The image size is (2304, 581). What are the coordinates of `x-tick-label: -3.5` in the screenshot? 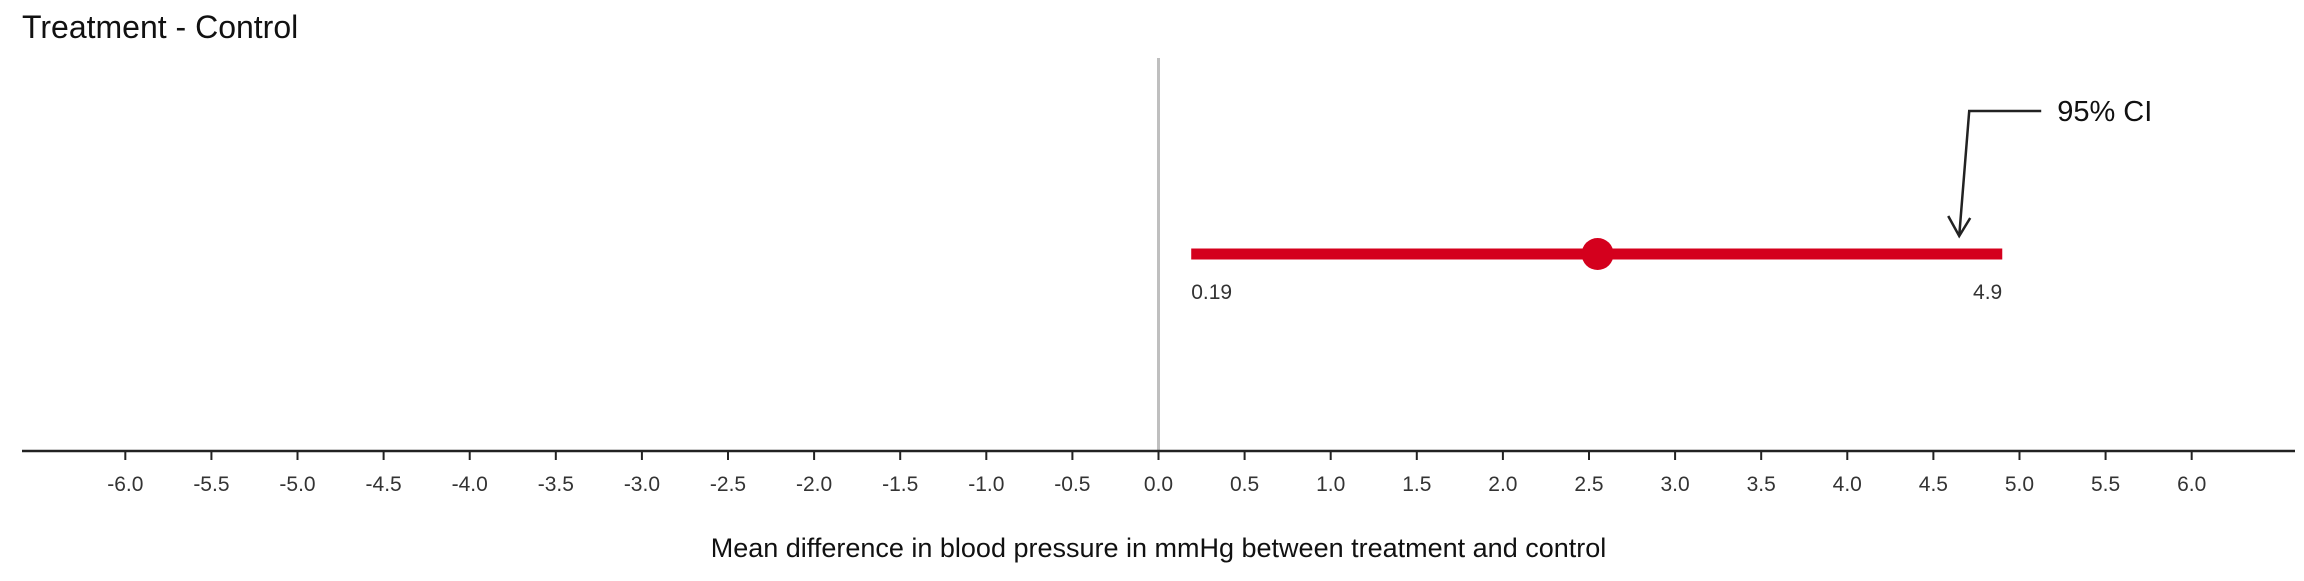 It's located at (556, 484).